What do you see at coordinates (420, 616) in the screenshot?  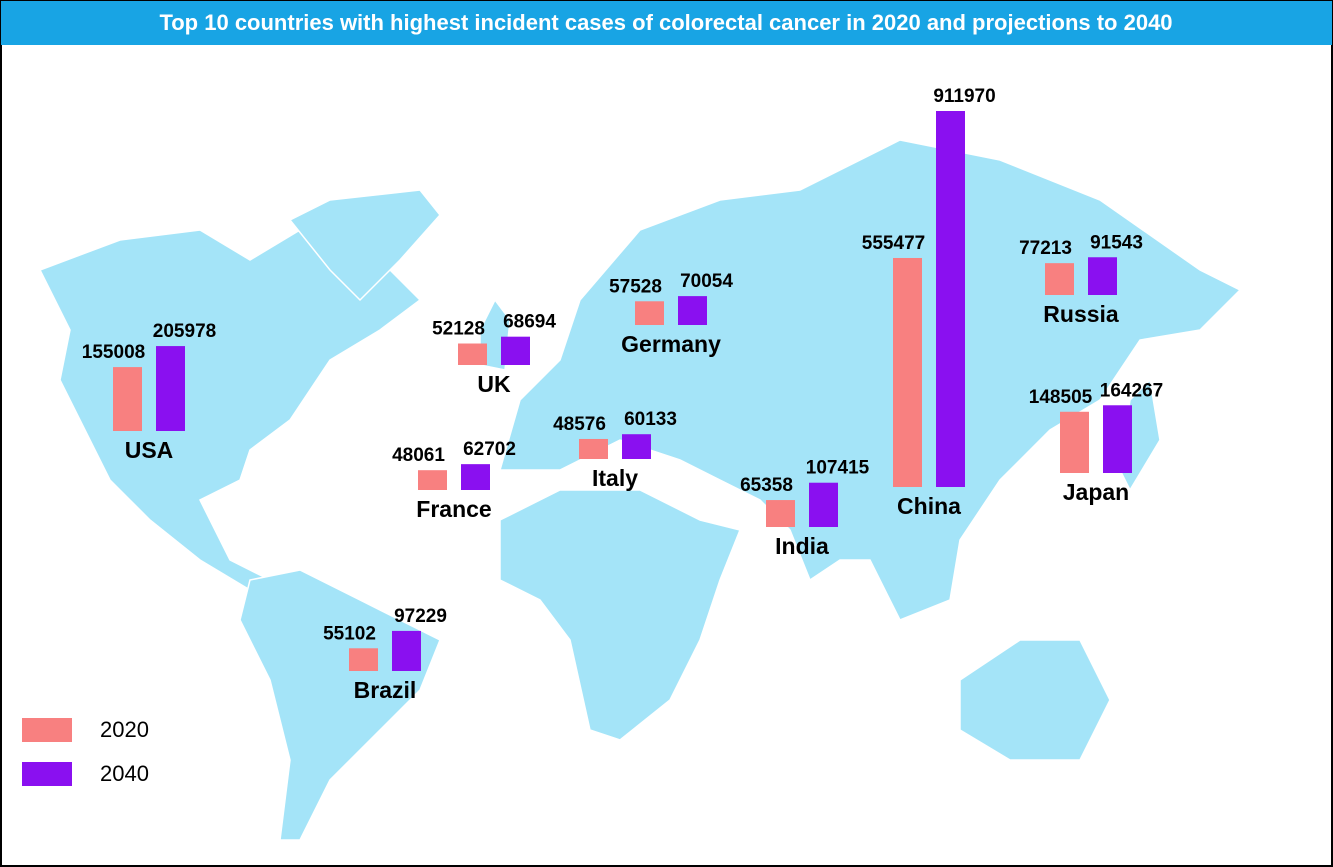 I see `value-label: 97229` at bounding box center [420, 616].